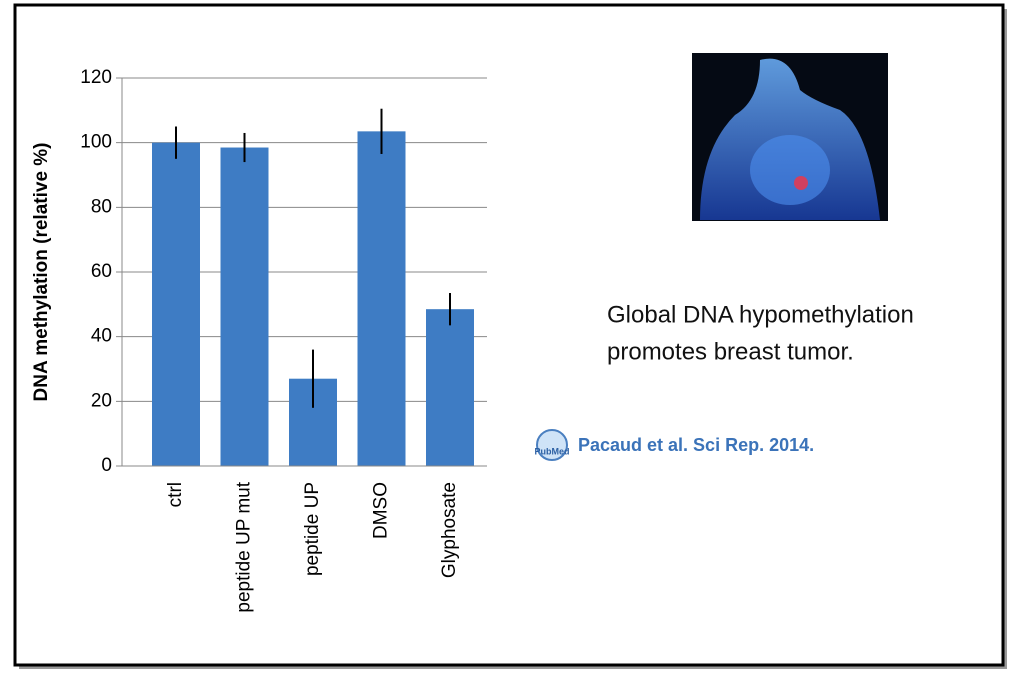 The width and height of the screenshot is (1013, 678). I want to click on y-tick-label: 0, so click(106, 465).